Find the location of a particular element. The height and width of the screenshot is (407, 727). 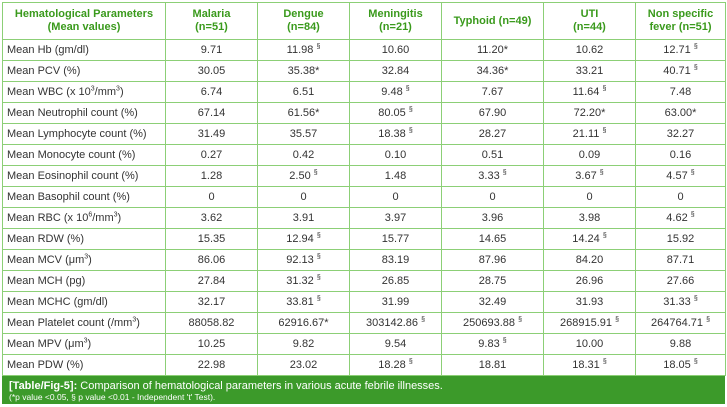

cell-value: 12.71 is located at coordinates (677, 50).